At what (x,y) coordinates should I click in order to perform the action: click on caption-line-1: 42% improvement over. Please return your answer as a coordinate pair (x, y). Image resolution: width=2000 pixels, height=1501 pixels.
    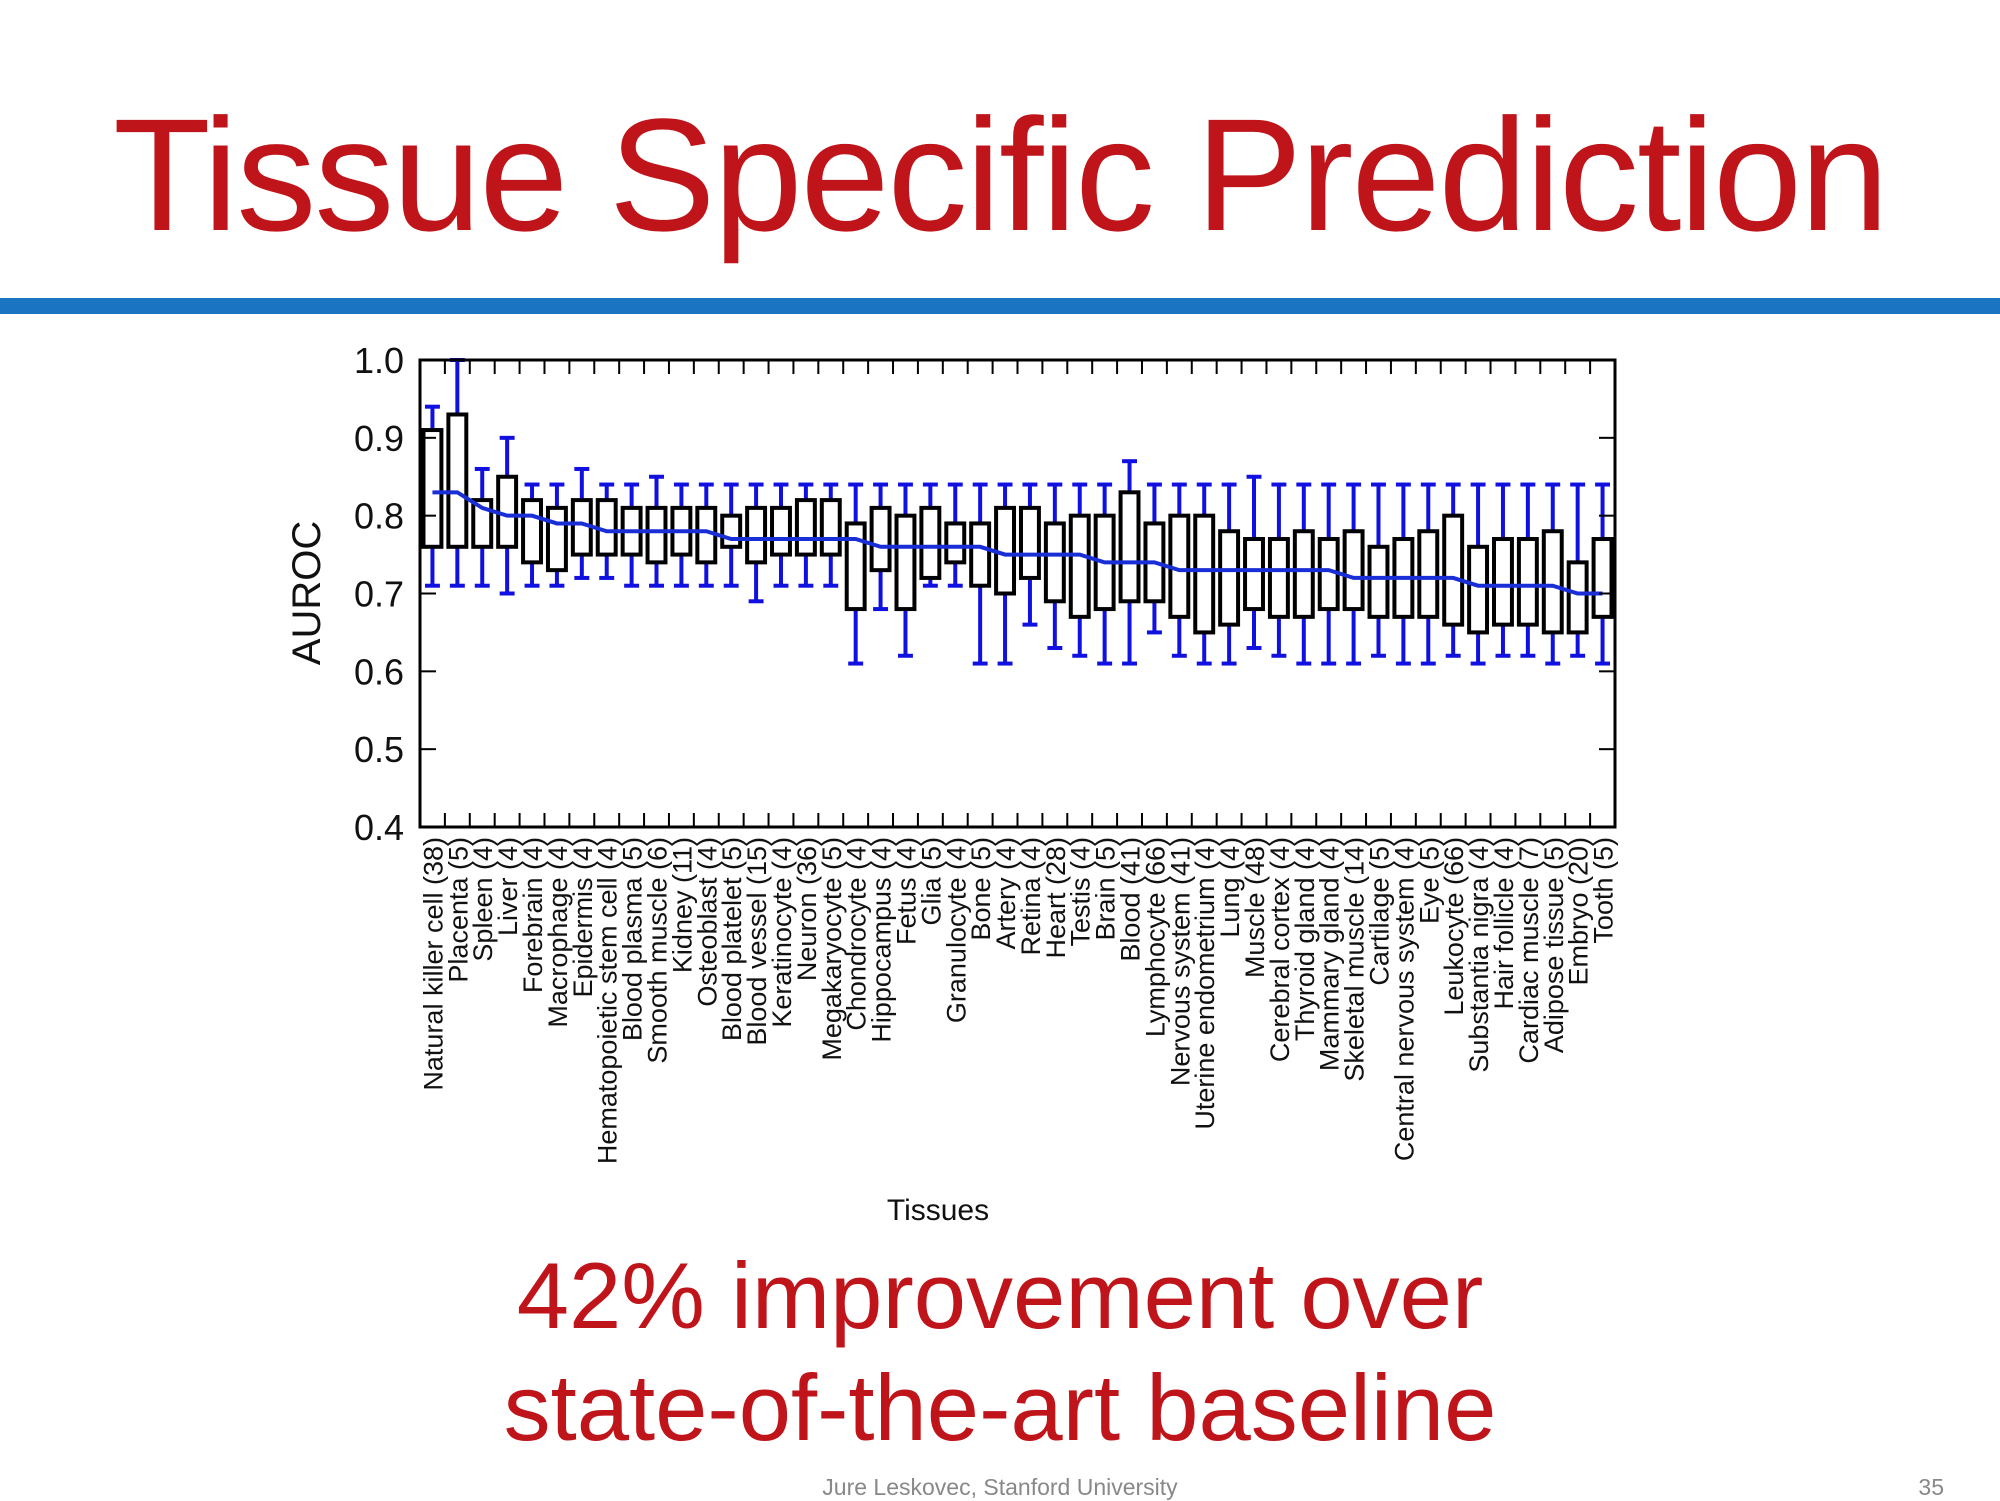
    Looking at the image, I should click on (1000, 1295).